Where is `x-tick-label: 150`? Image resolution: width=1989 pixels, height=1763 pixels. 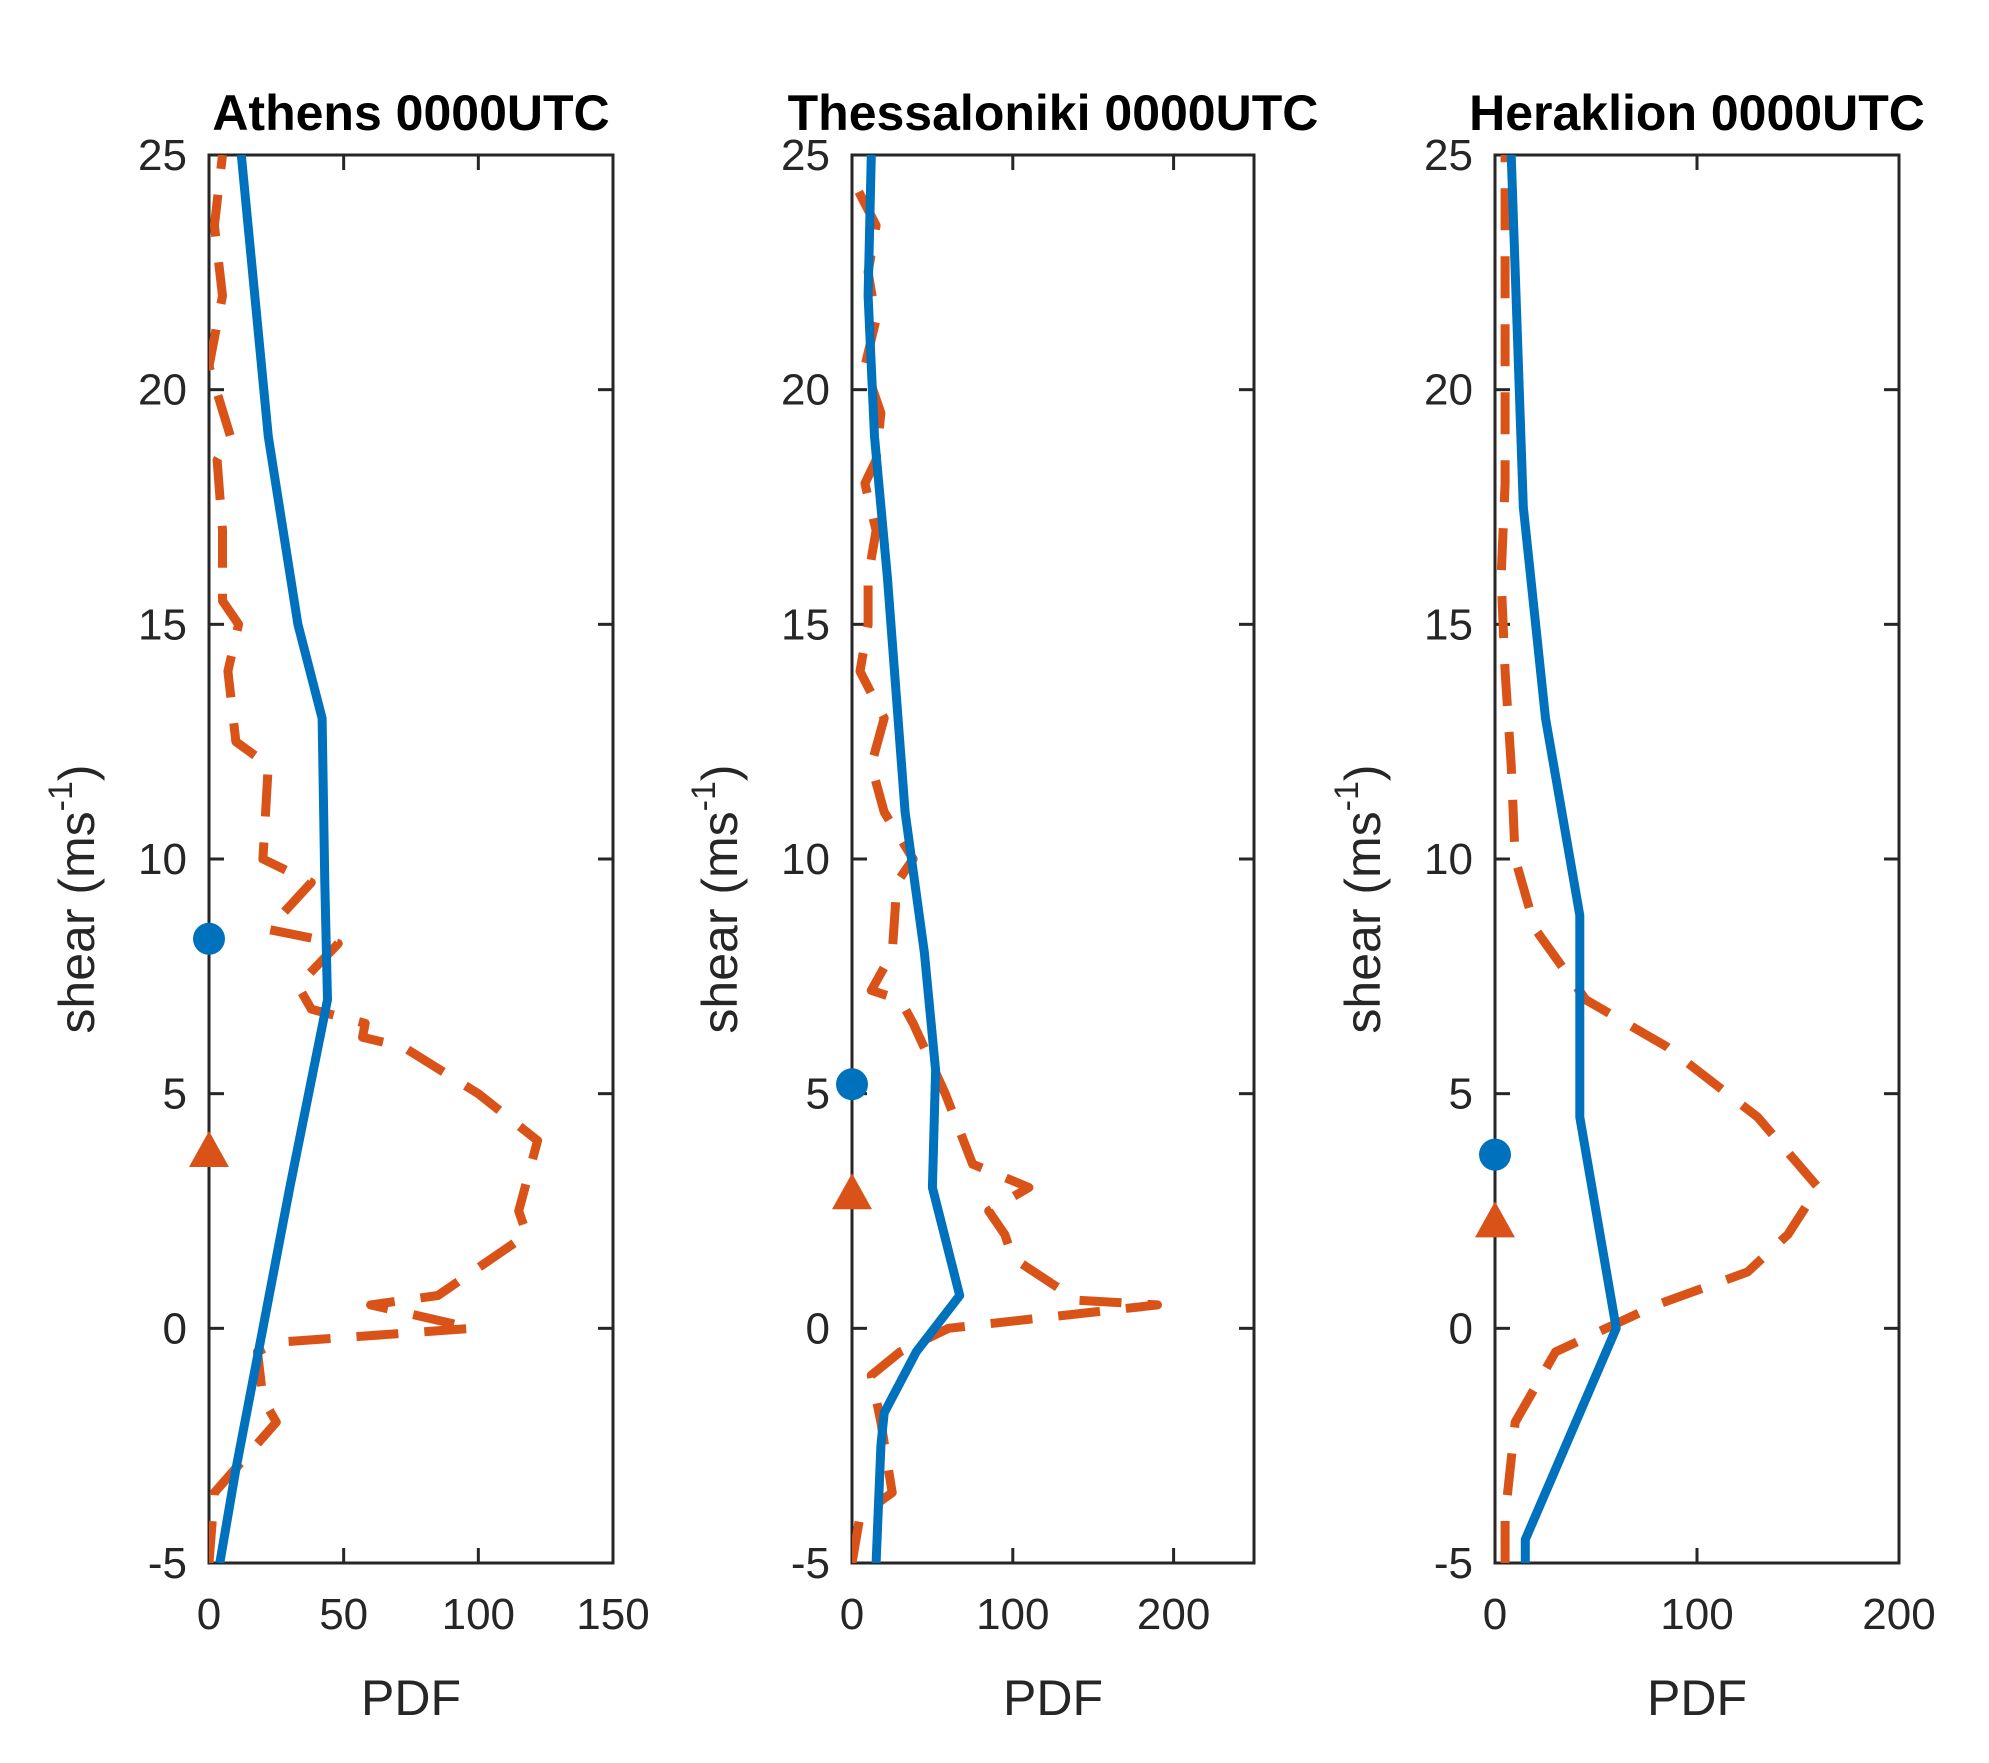 x-tick-label: 150 is located at coordinates (612, 1614).